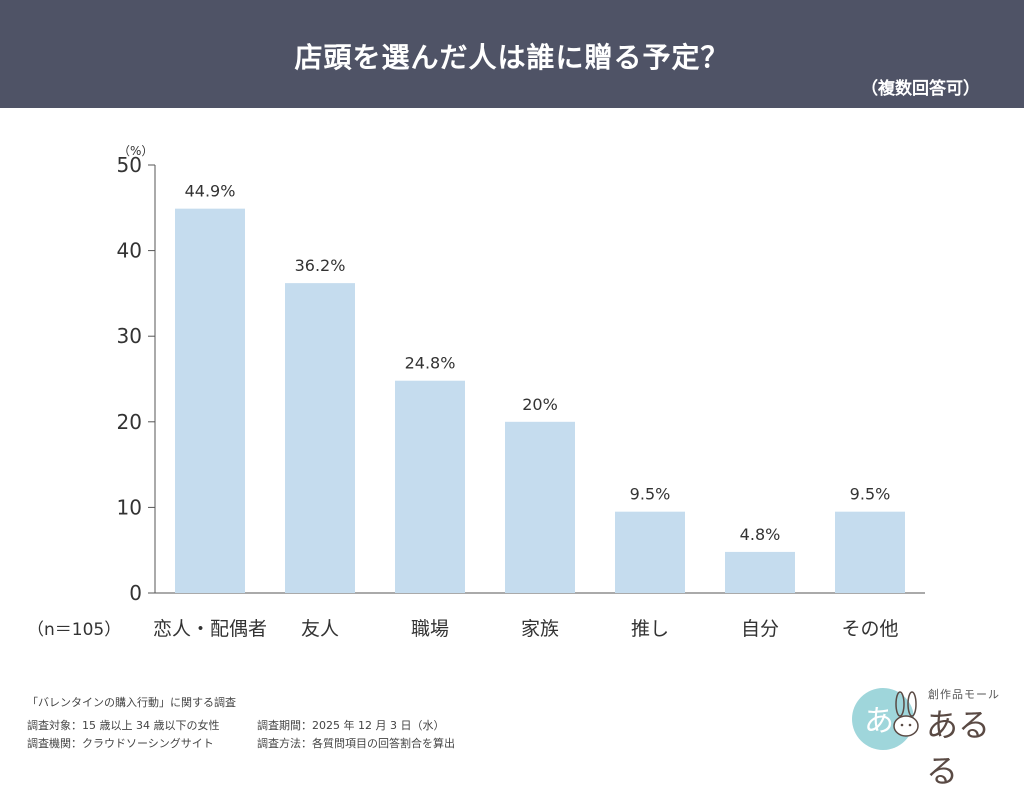 The height and width of the screenshot is (792, 1024). What do you see at coordinates (356, 743) in the screenshot?
I see `survey-method: 調査方法：各質問項目の回答割合を算出` at bounding box center [356, 743].